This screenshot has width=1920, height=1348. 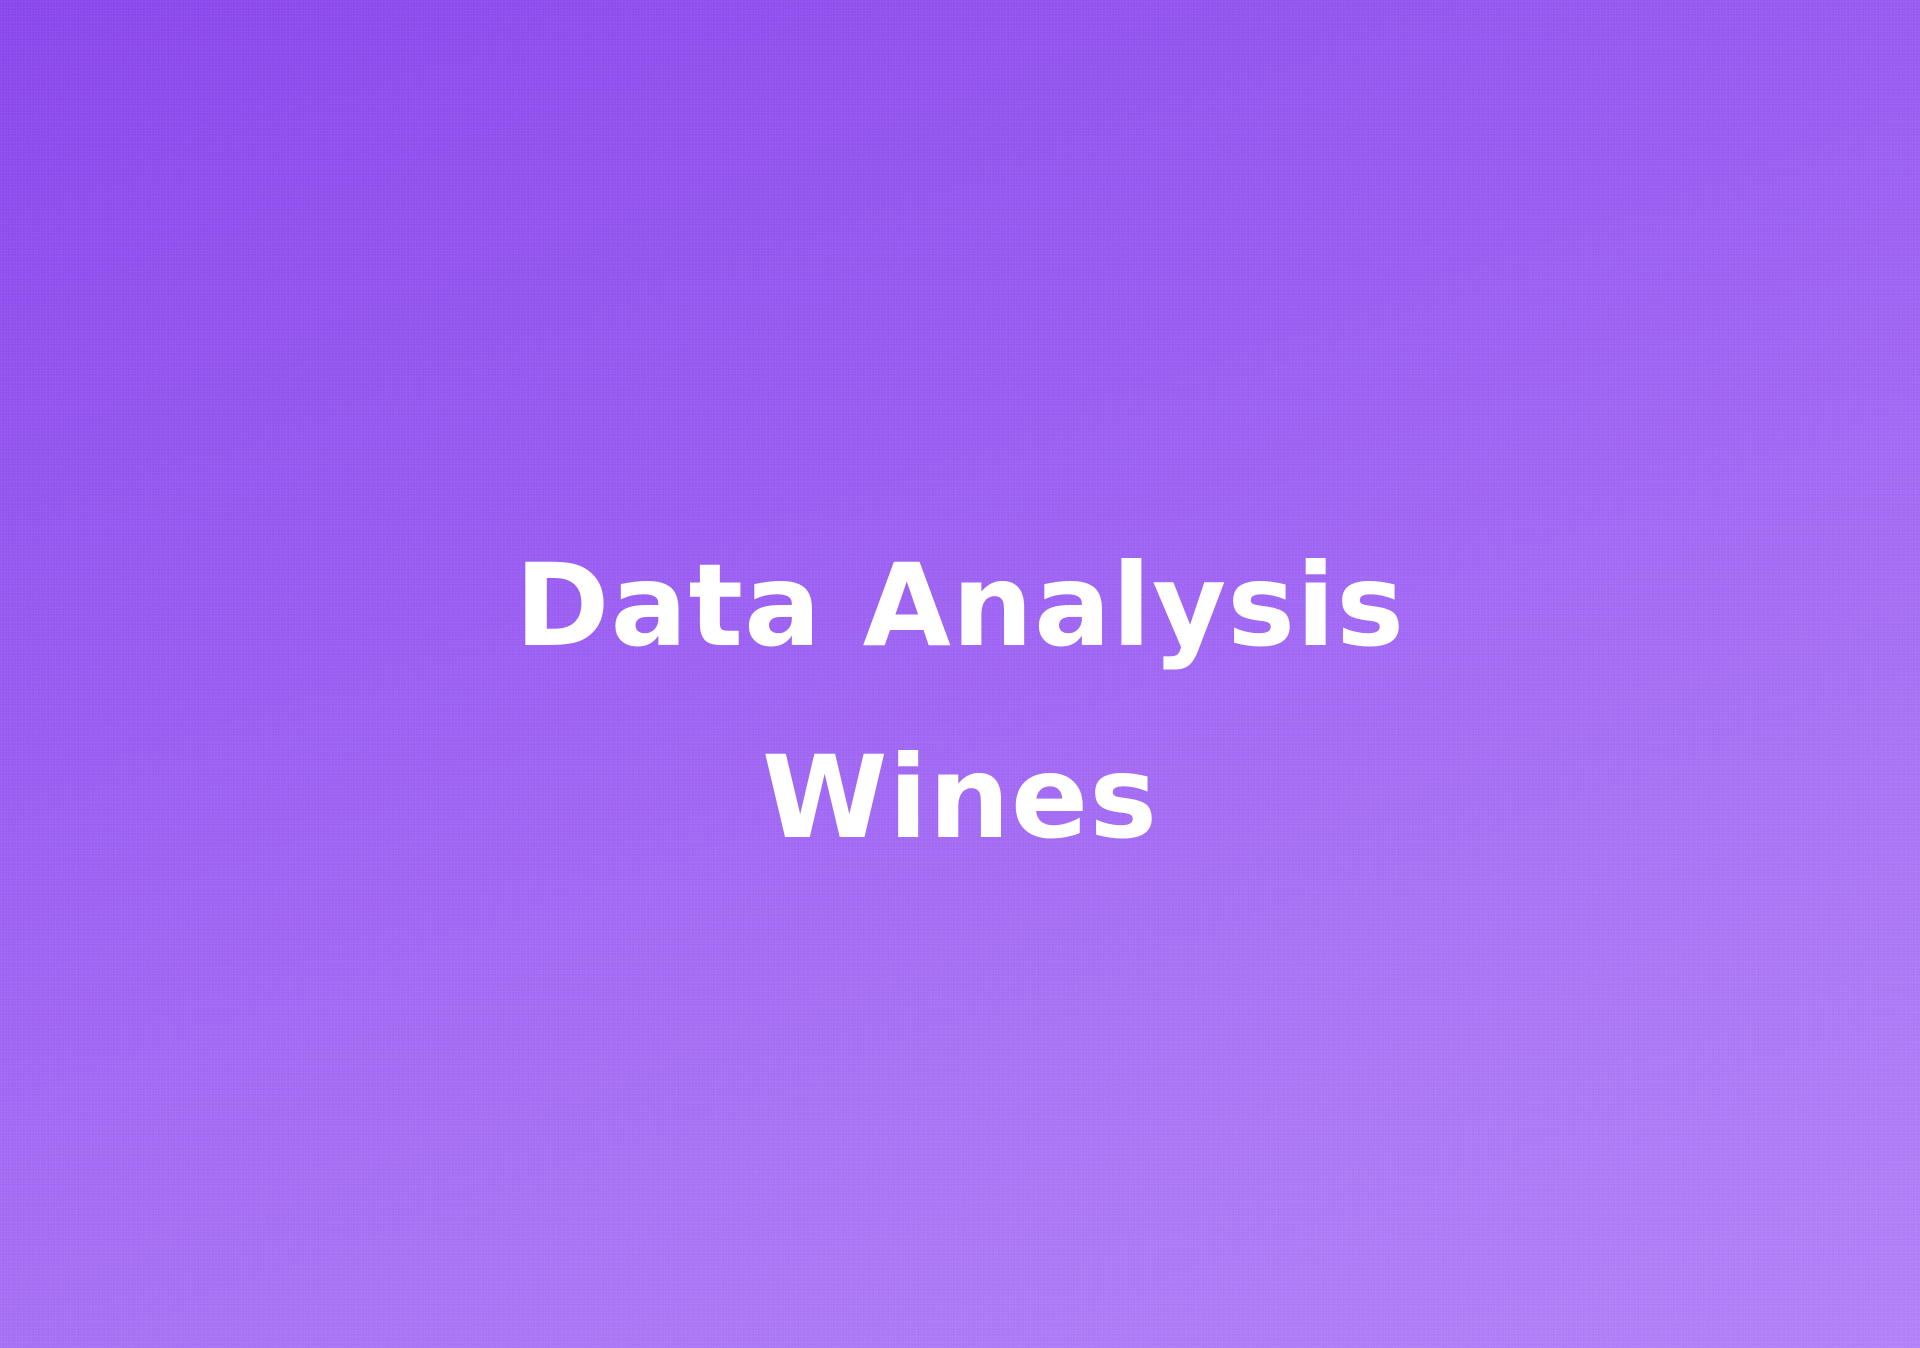 I want to click on title-line-1: Data Analysis, so click(x=960, y=605).